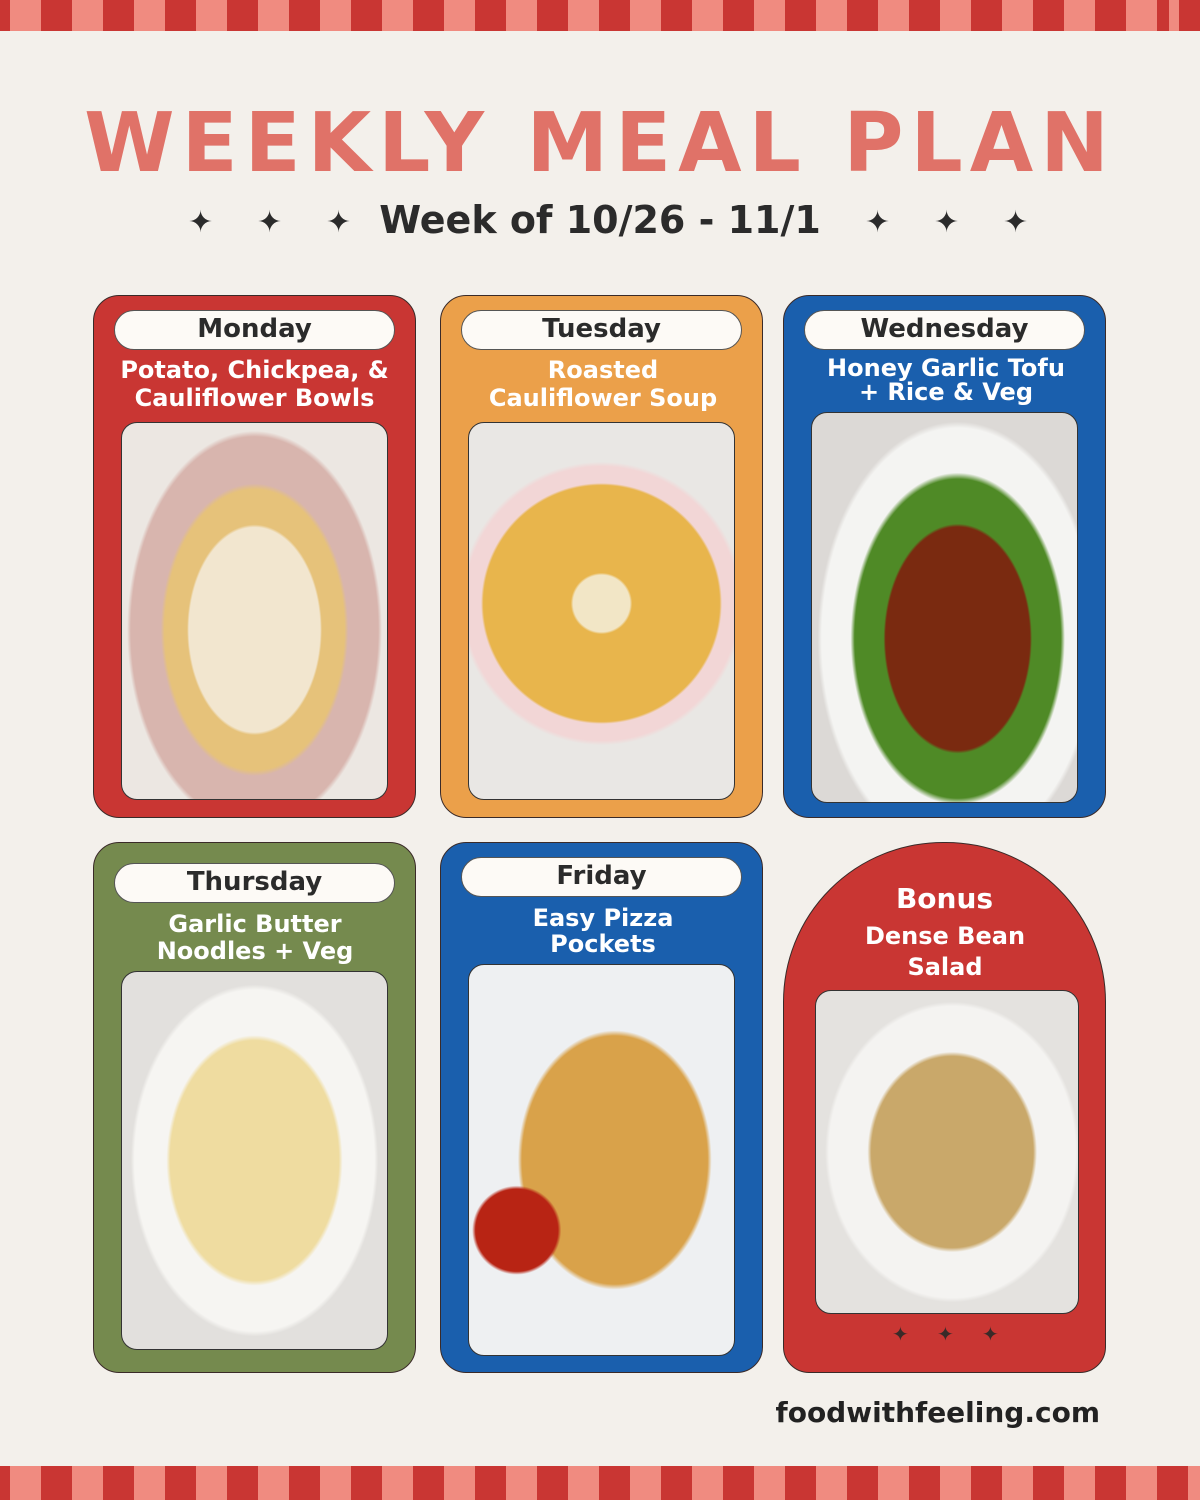 Image resolution: width=1200 pixels, height=1500 pixels. I want to click on bottom-stripe-border, so click(600, 1483).